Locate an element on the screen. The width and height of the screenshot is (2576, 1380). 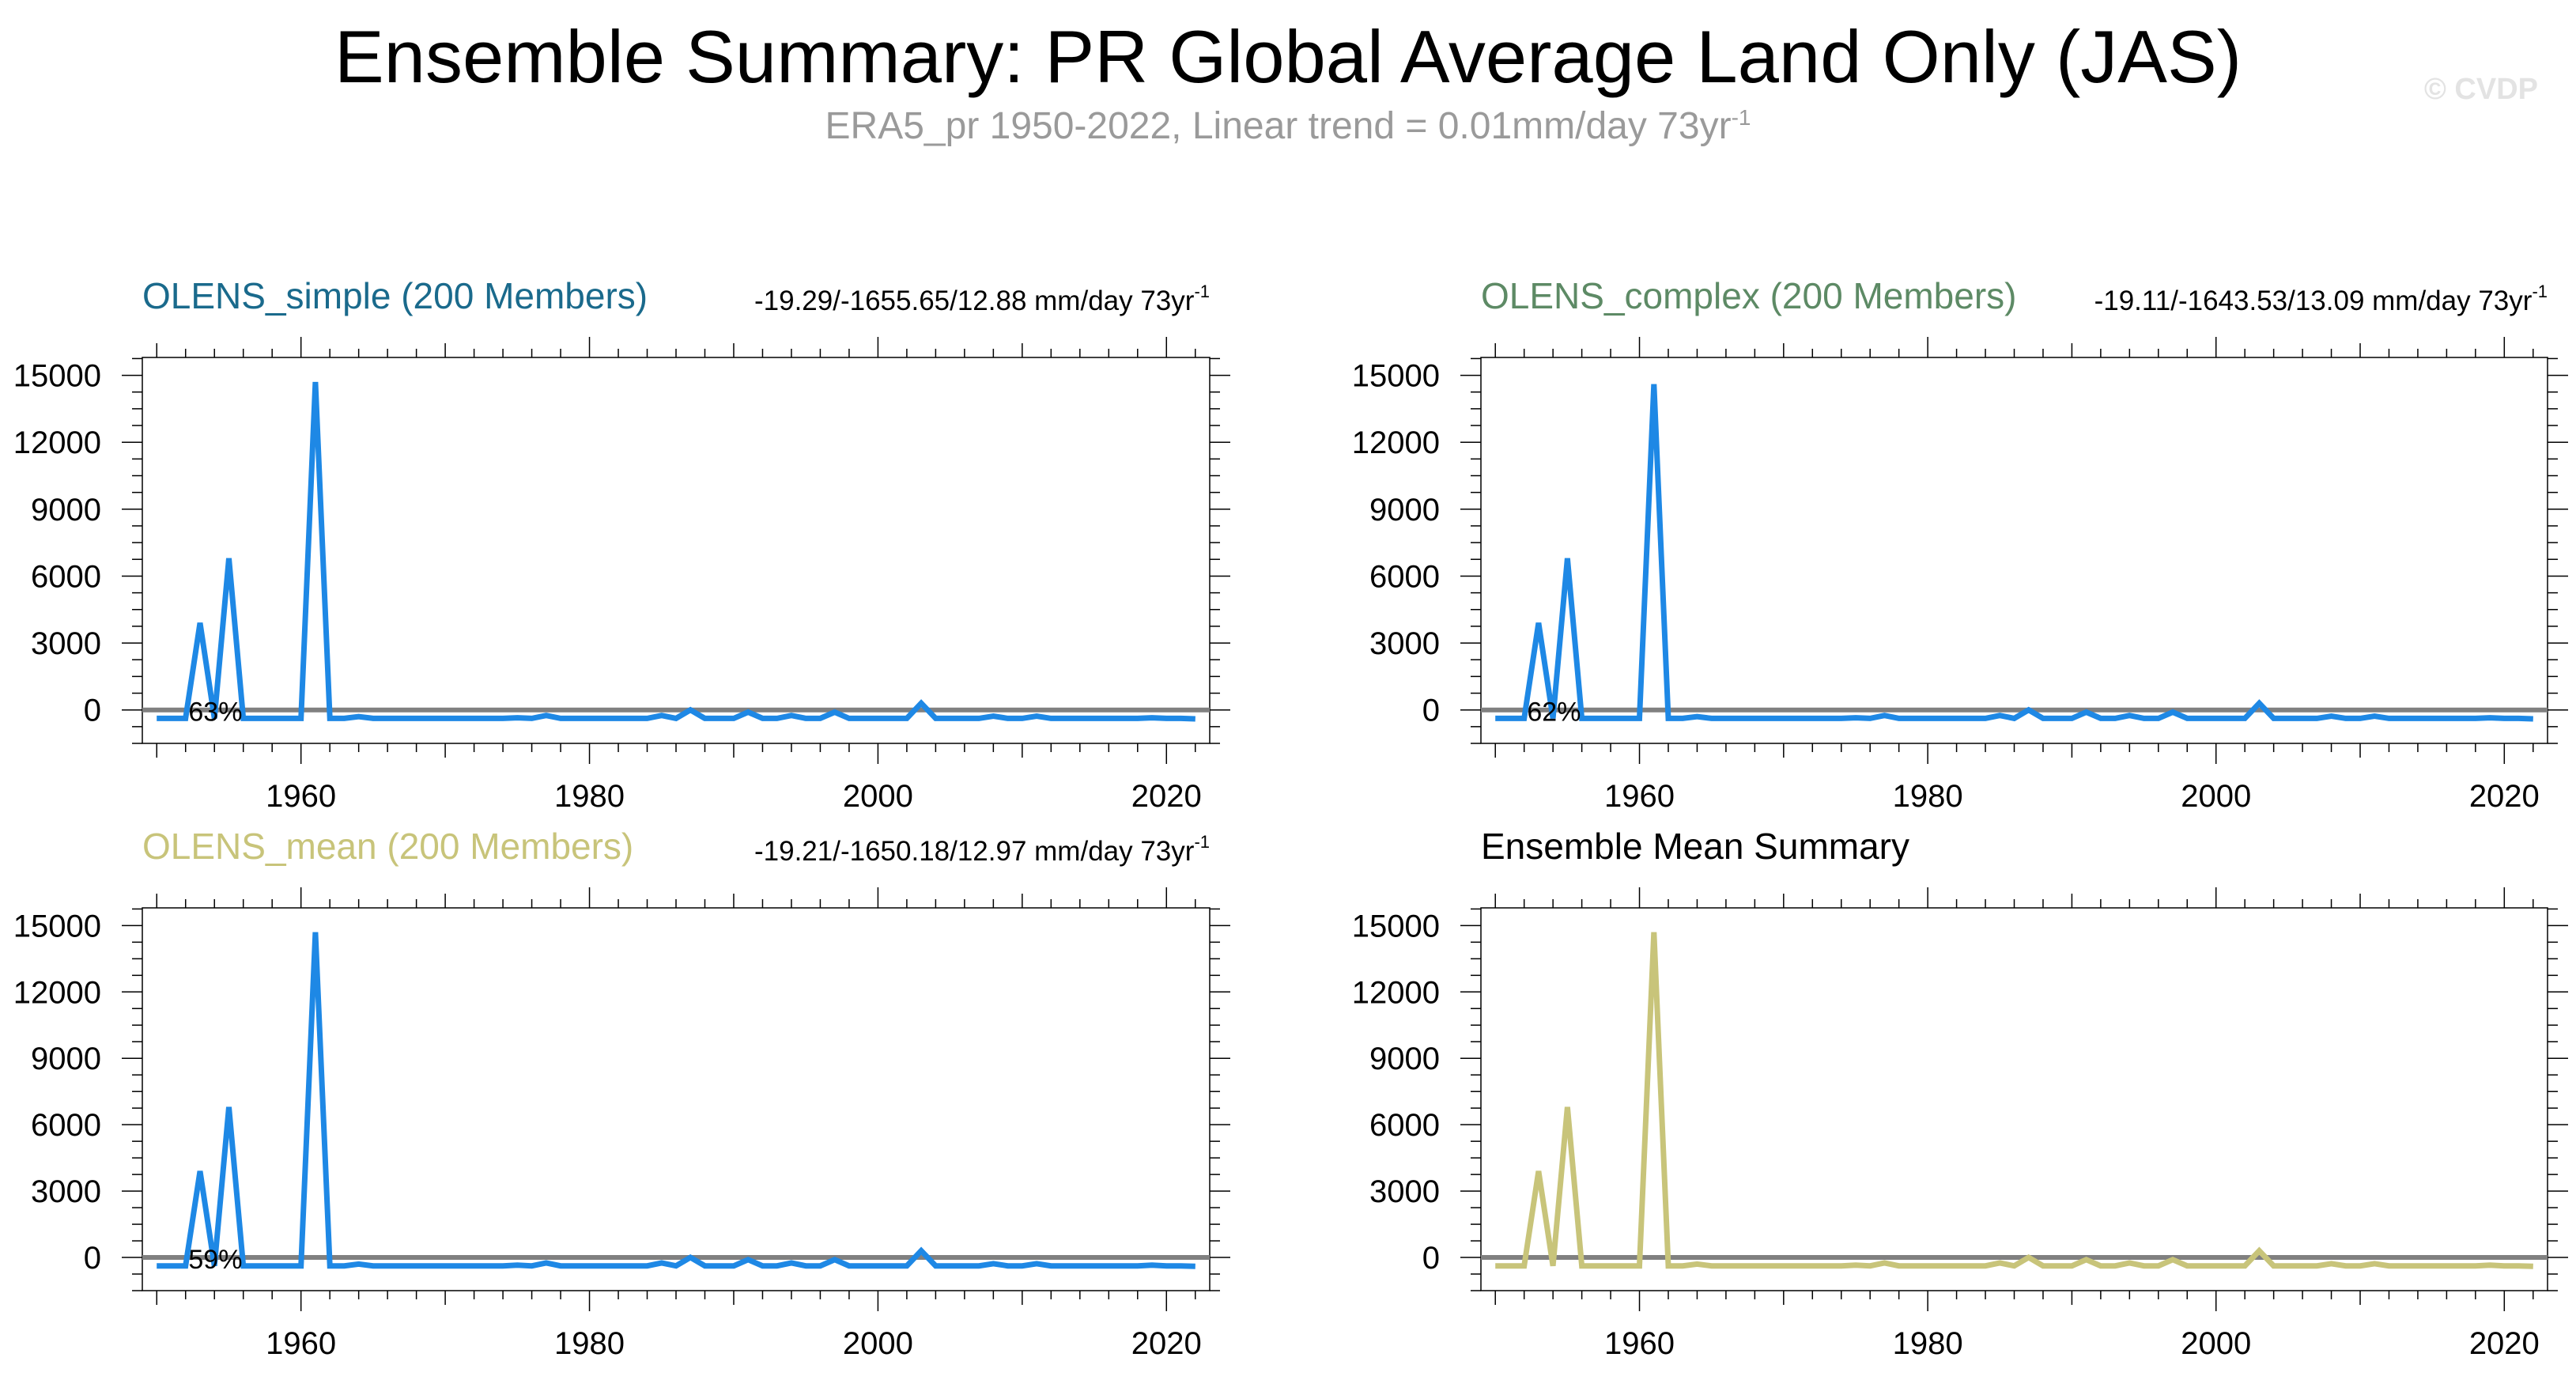
panel-title: Ensemble Mean Summary is located at coordinates (1695, 846).